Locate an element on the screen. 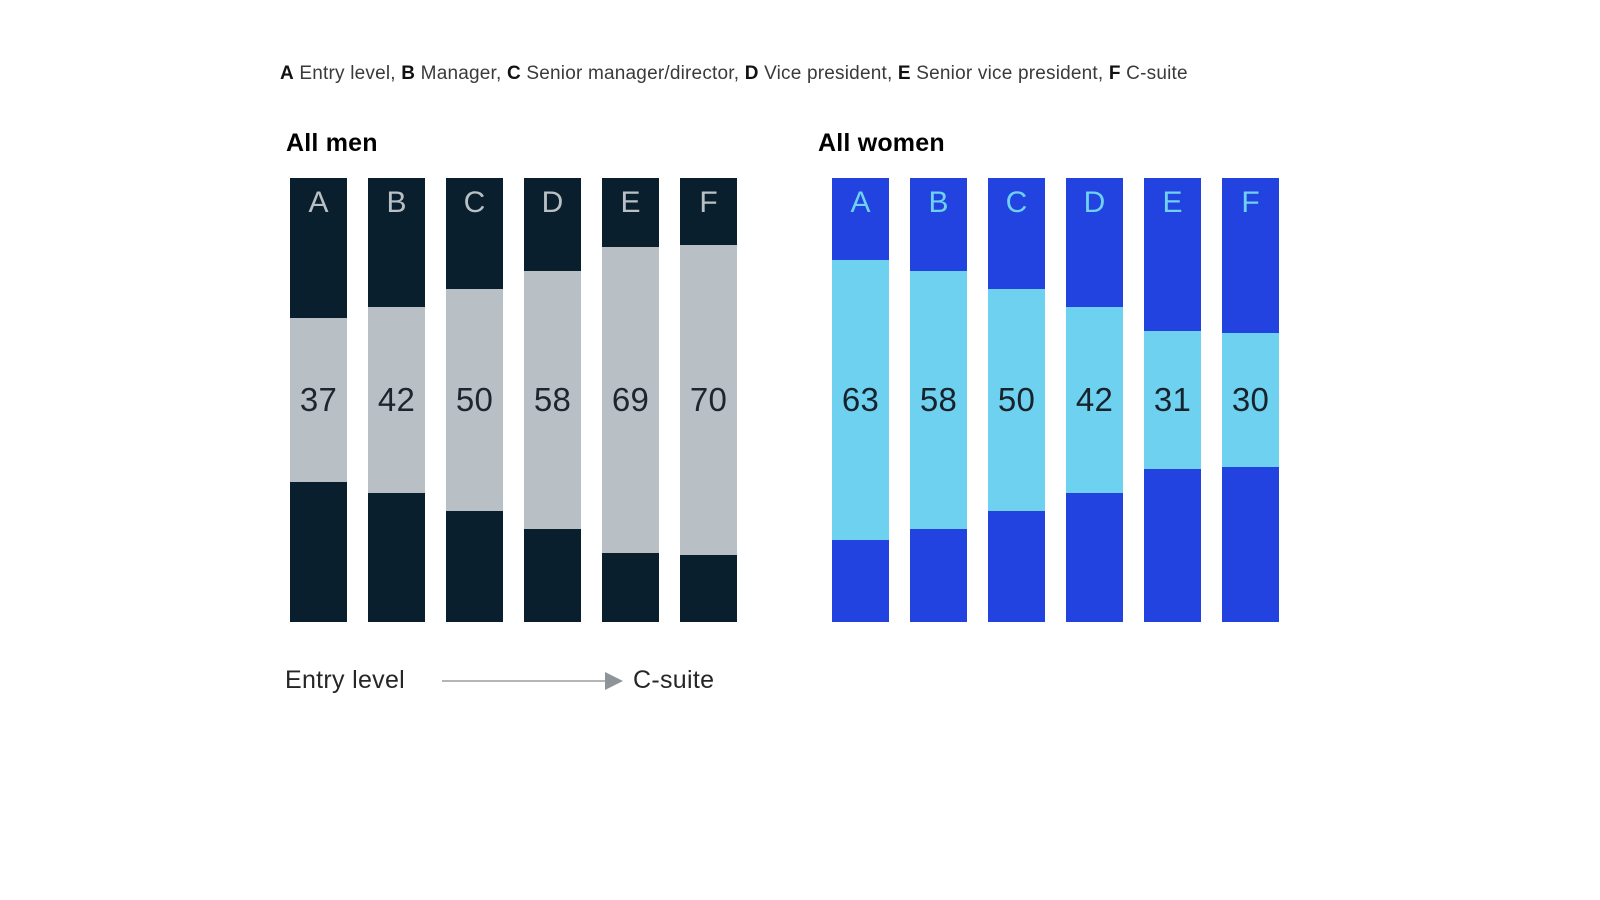  bar-value: 30 is located at coordinates (1250, 399).